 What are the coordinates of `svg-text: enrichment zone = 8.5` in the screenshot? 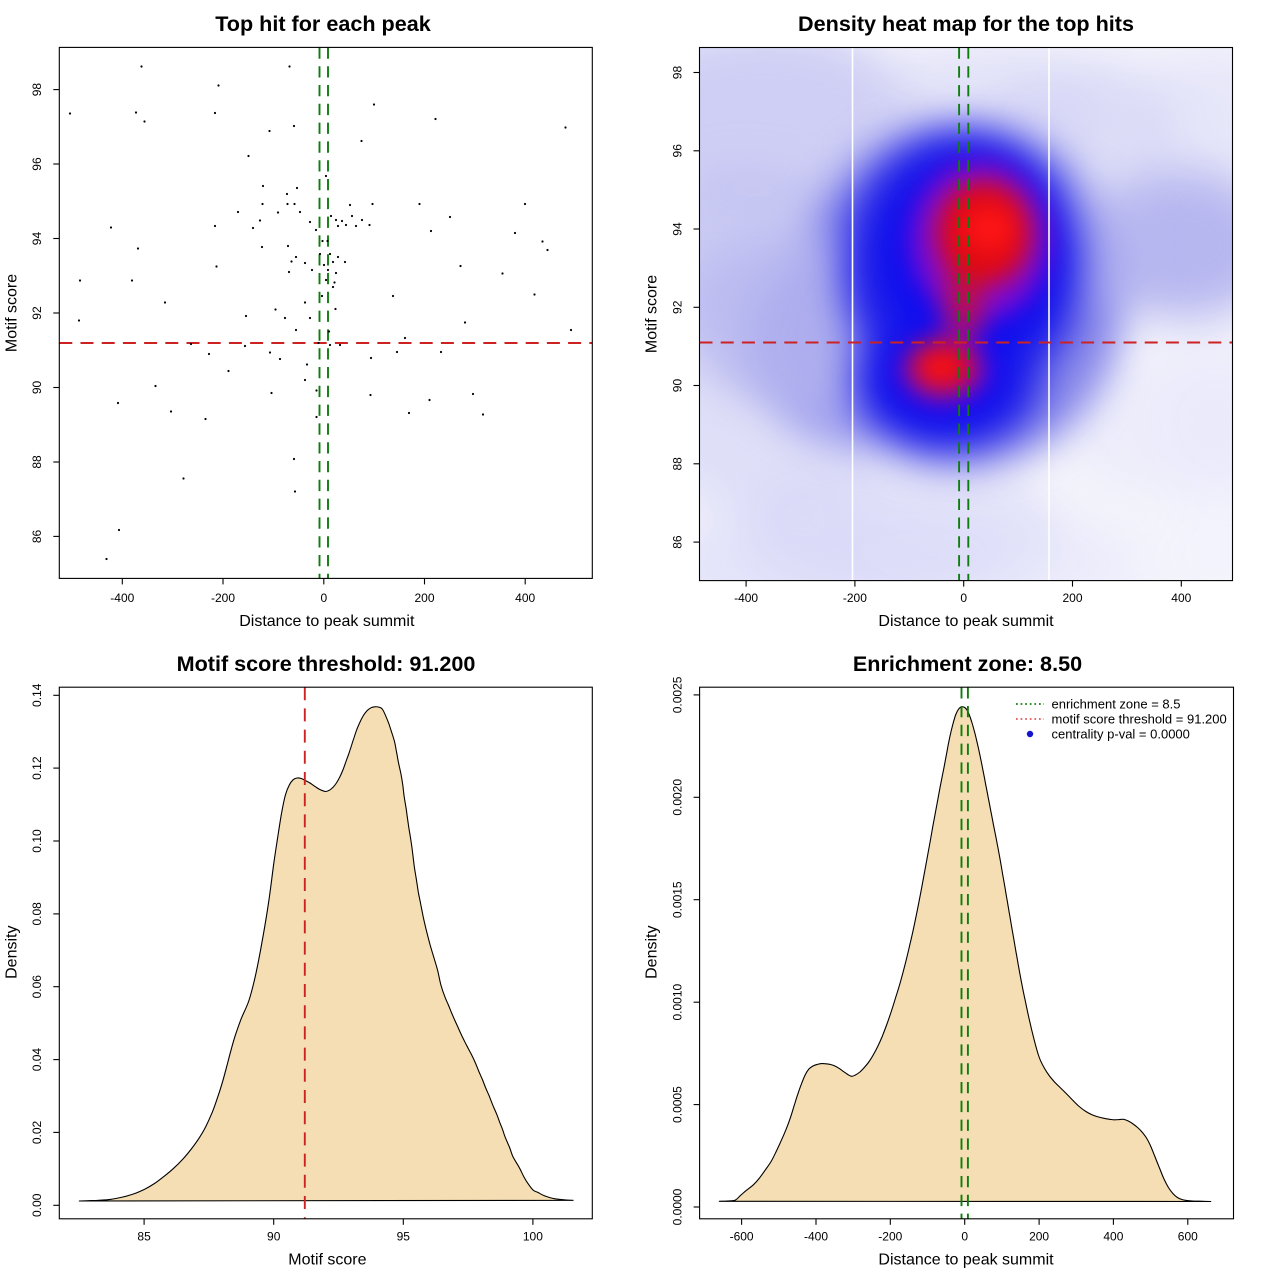 It's located at (1116, 704).